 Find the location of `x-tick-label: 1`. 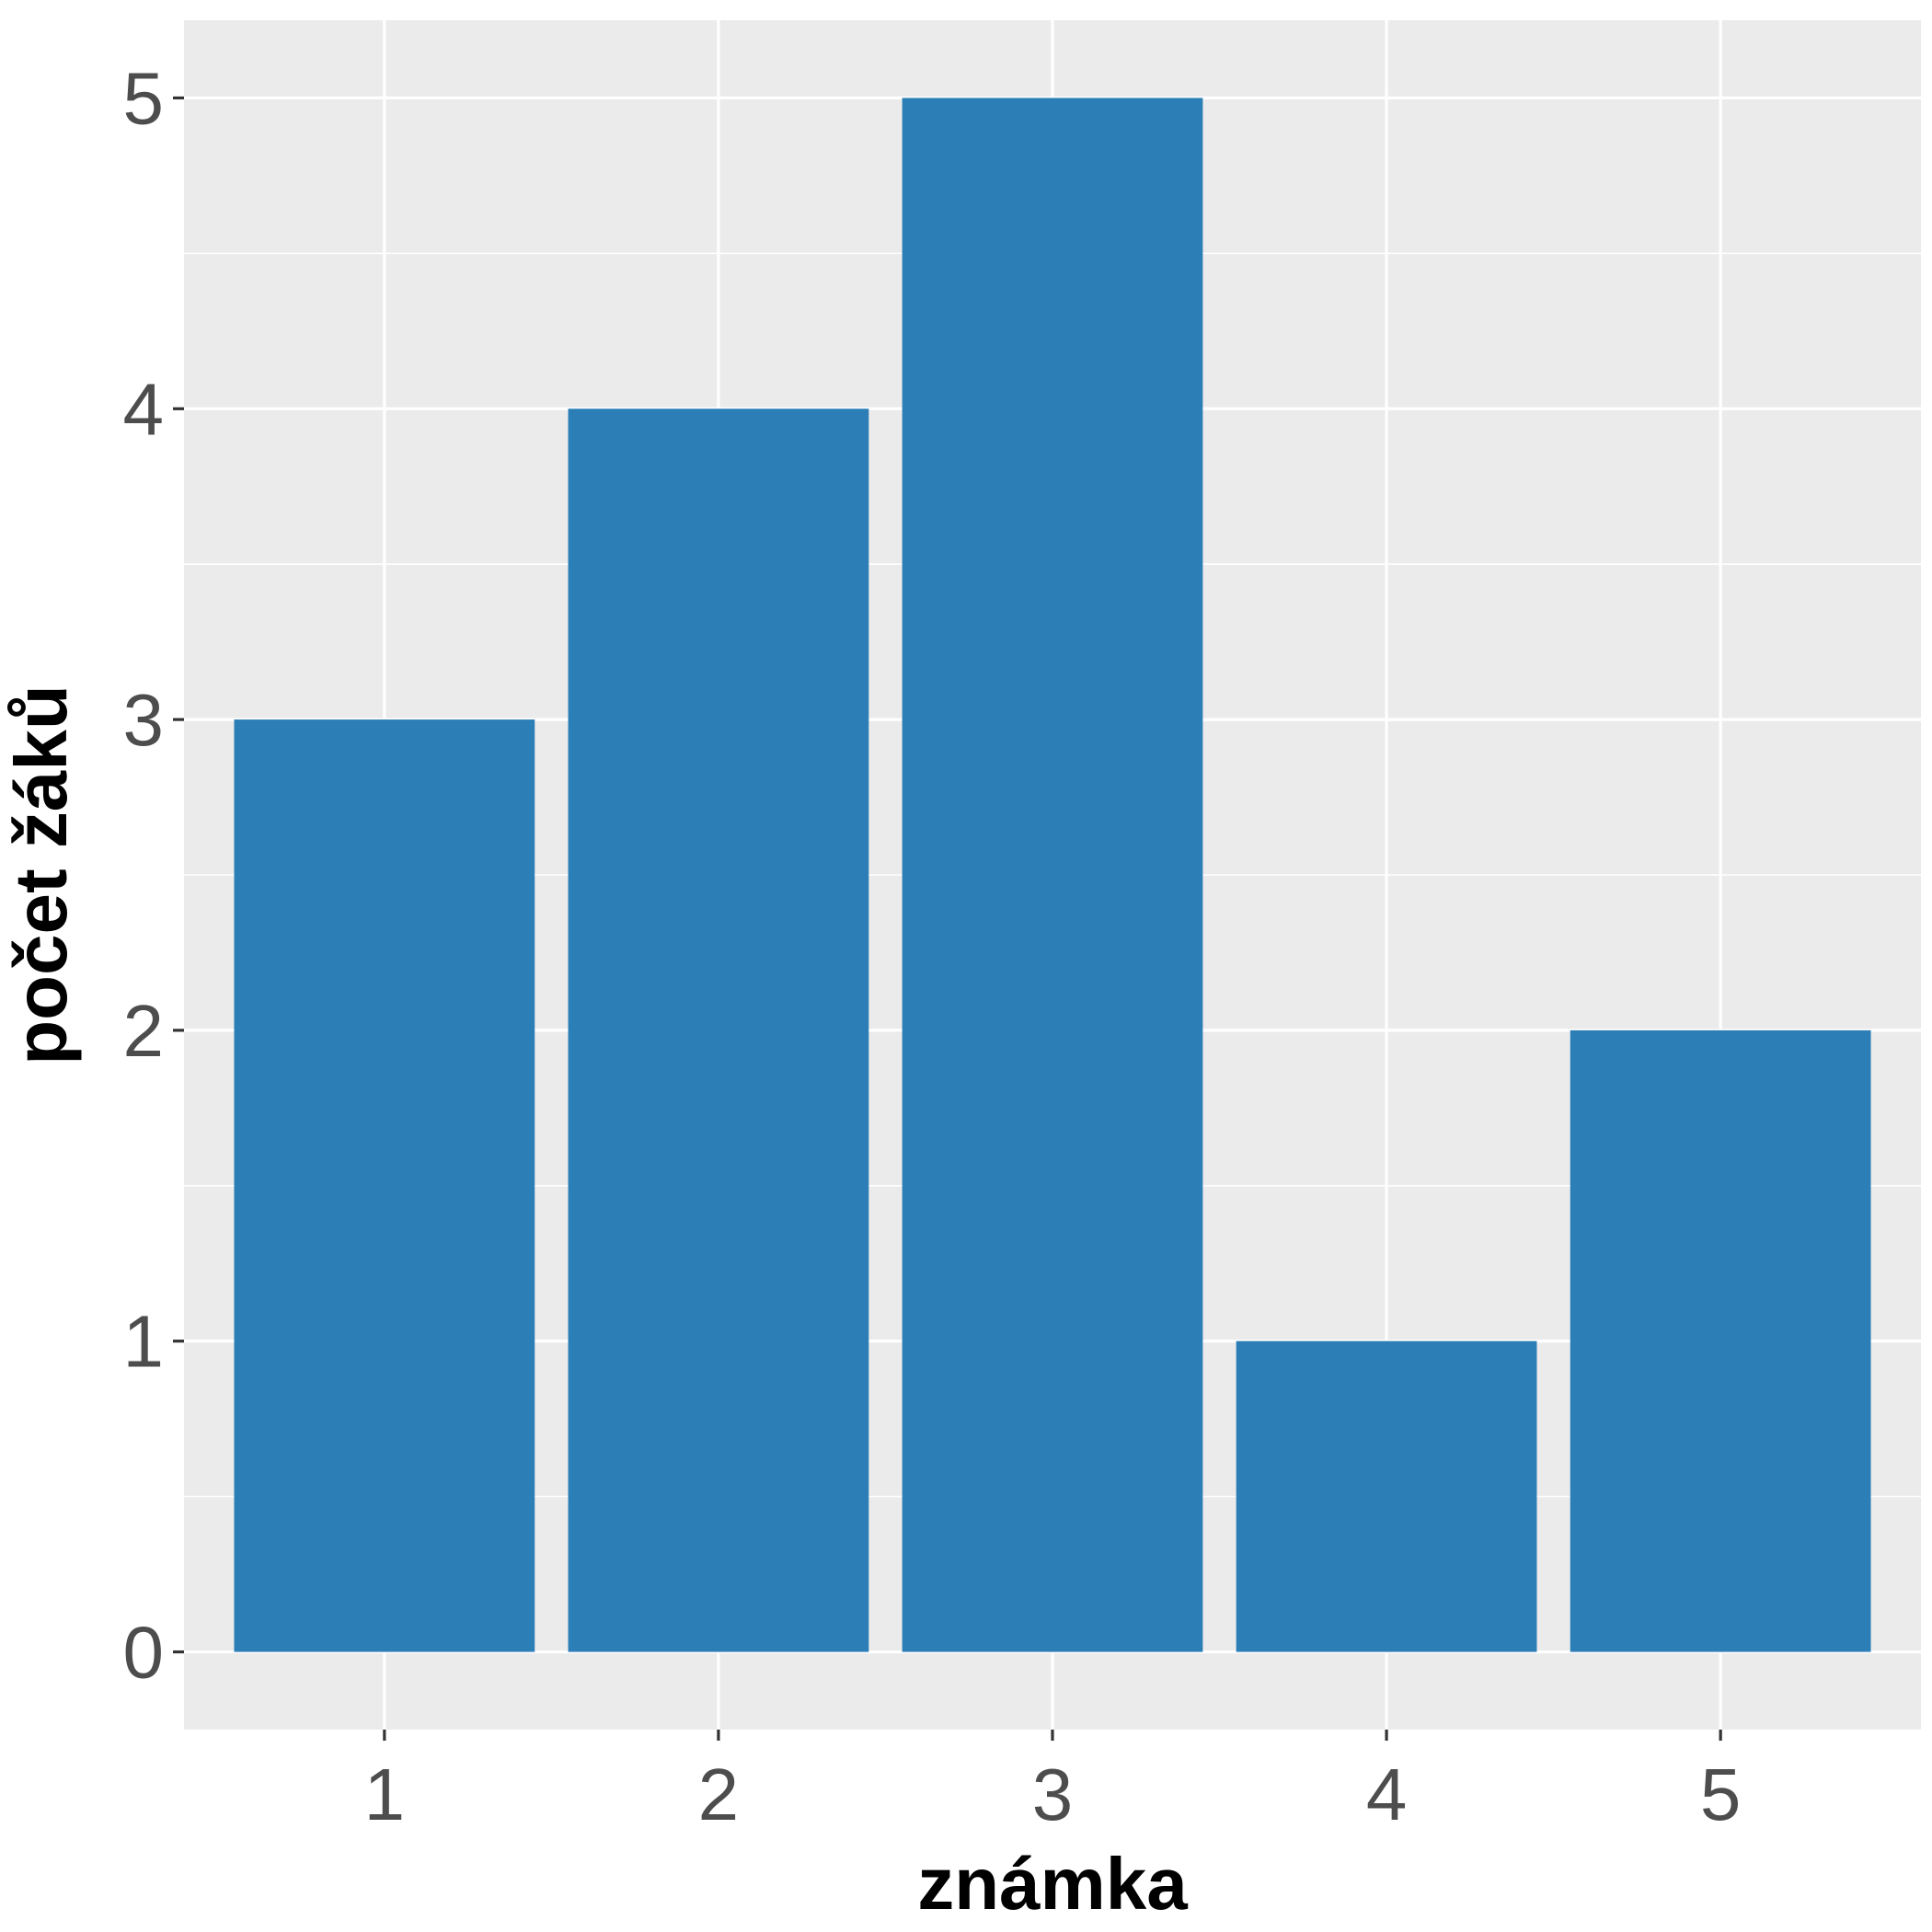

x-tick-label: 1 is located at coordinates (385, 1794).